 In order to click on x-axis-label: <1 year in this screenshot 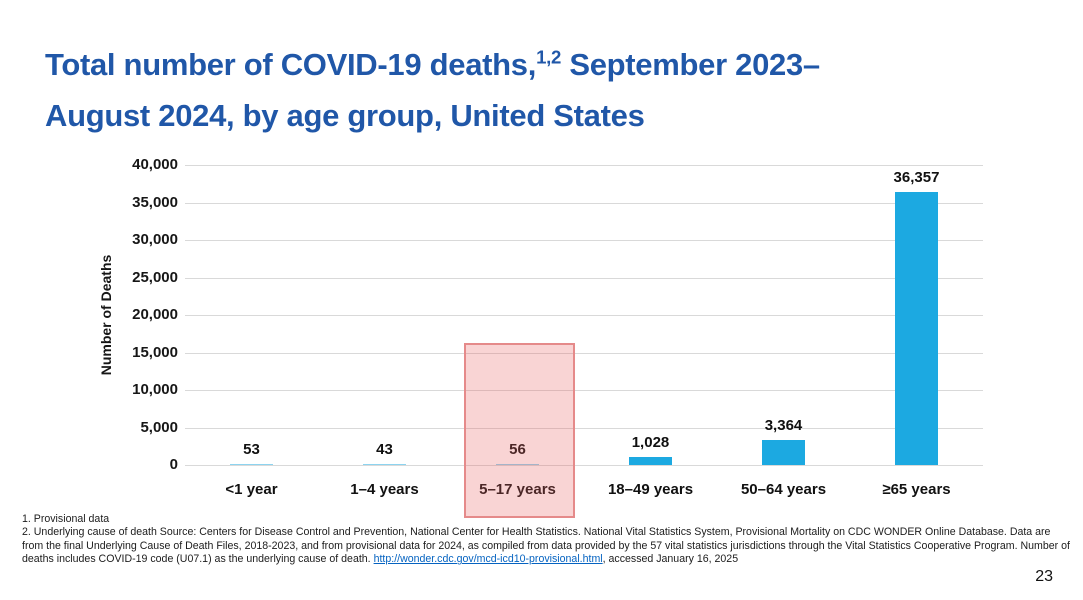, I will do `click(251, 489)`.